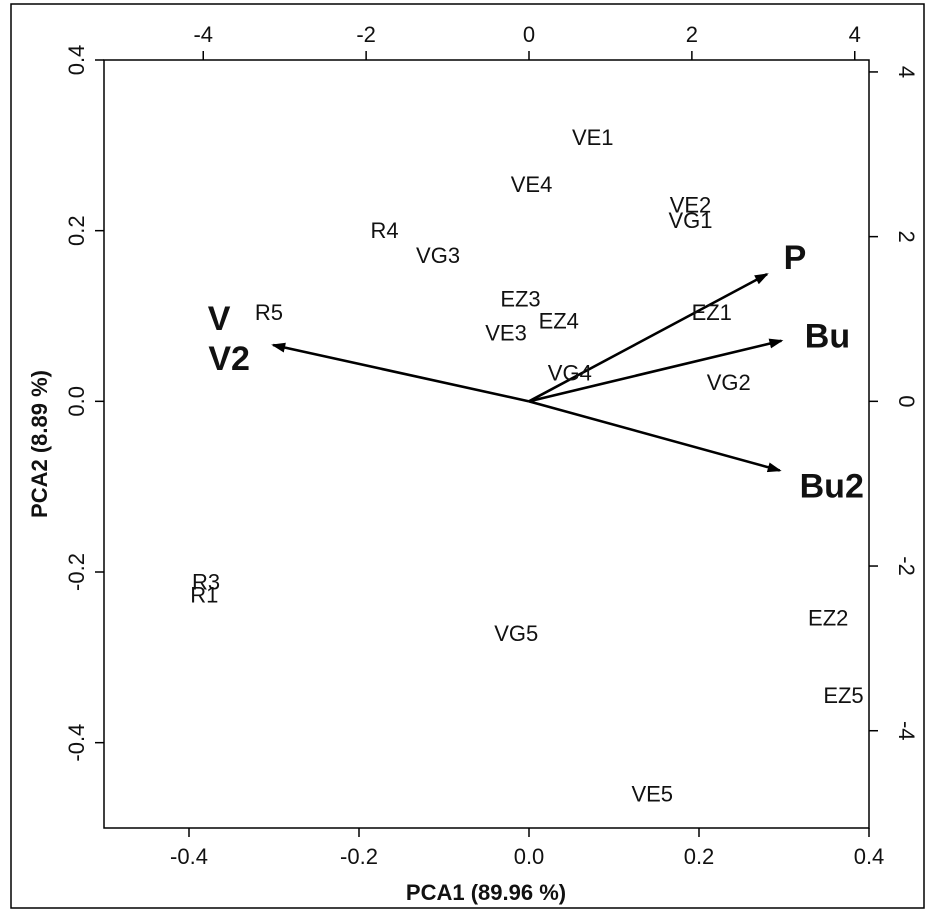 The image size is (931, 916). Describe the element at coordinates (529, 856) in the screenshot. I see `x-tick-label: 0.0` at that location.